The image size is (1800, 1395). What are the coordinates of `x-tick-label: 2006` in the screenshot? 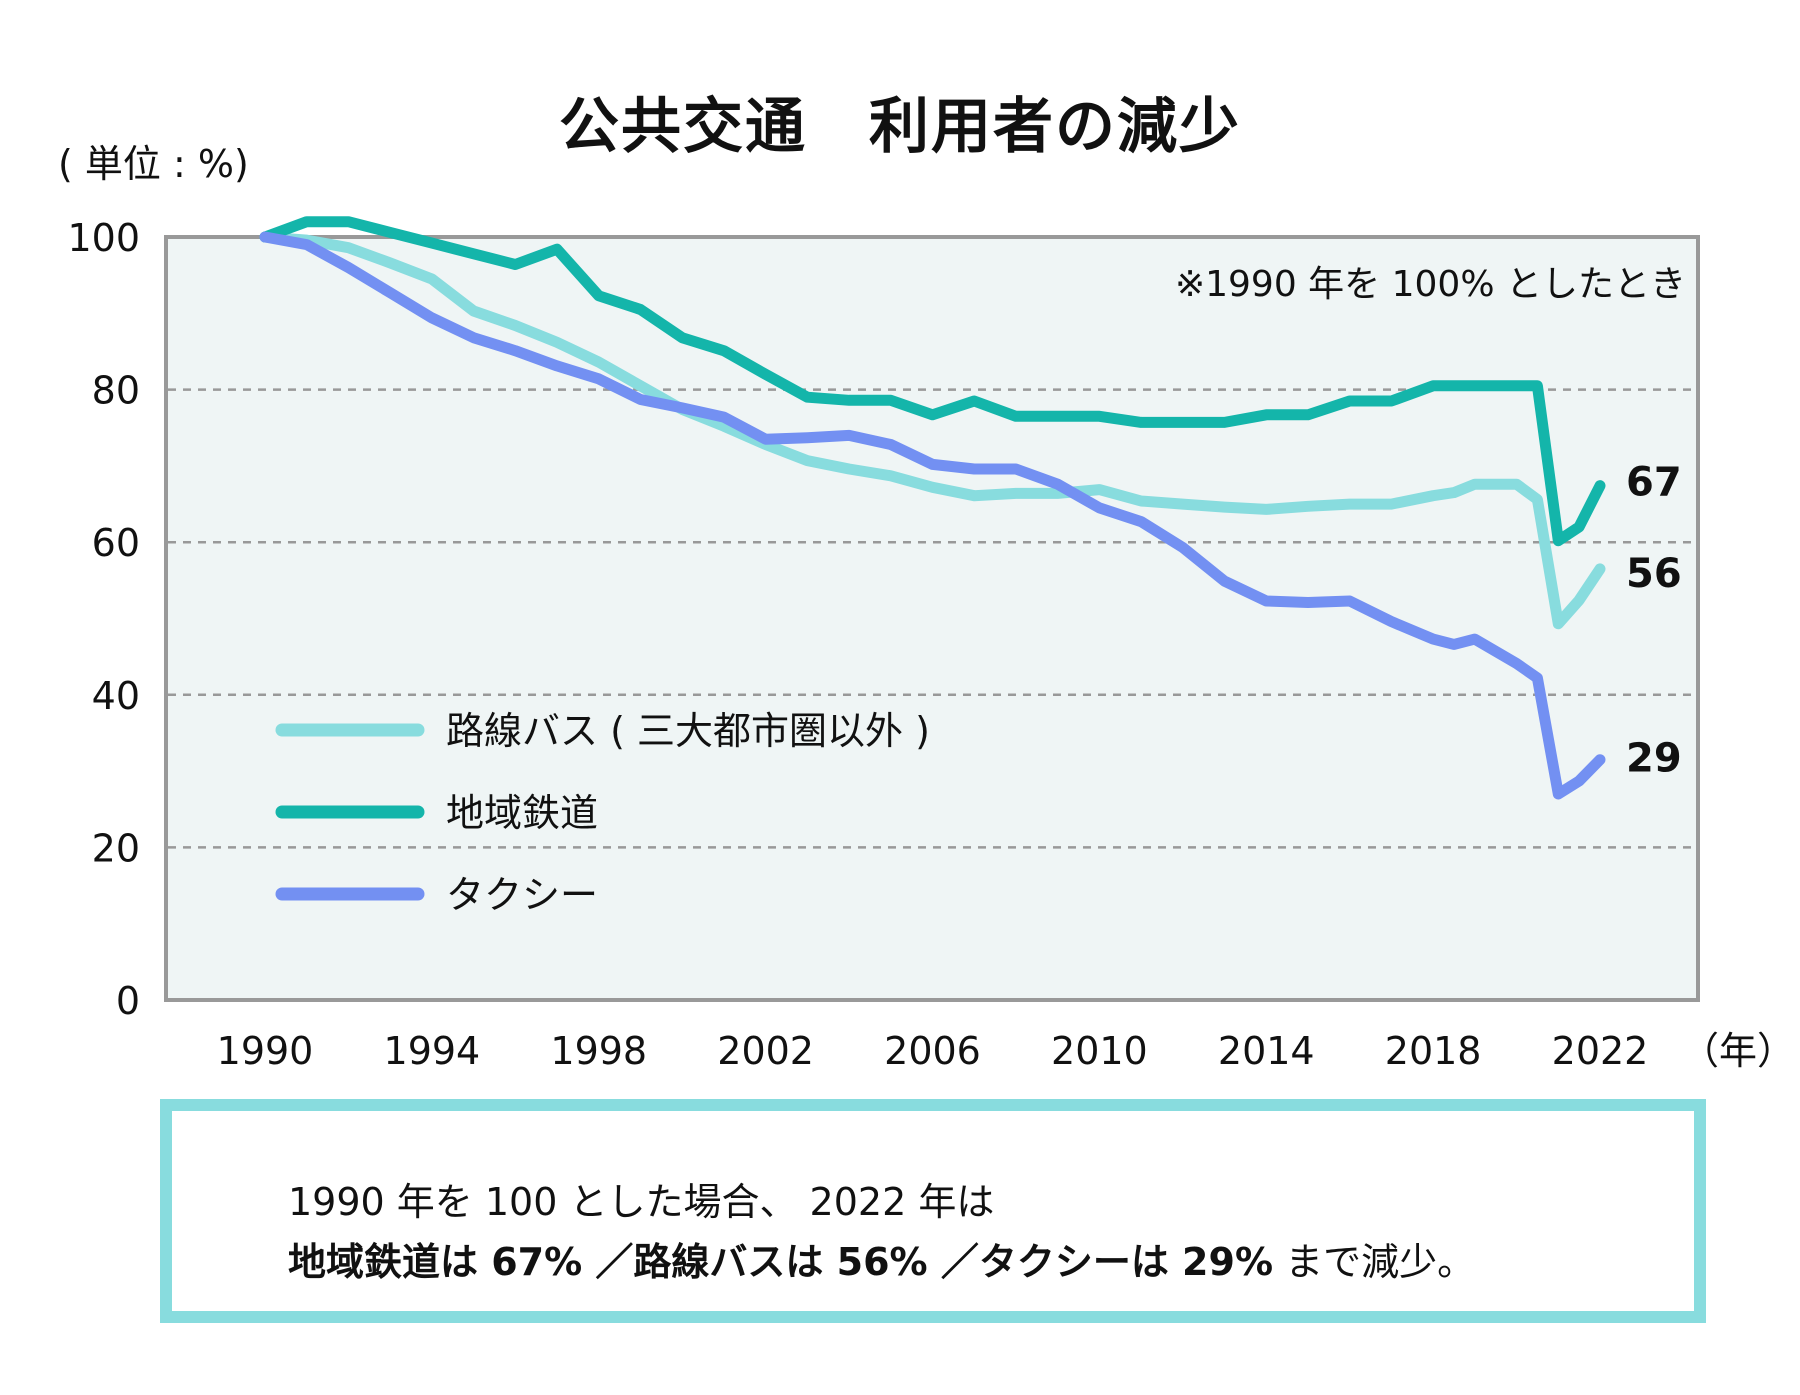 It's located at (932, 1051).